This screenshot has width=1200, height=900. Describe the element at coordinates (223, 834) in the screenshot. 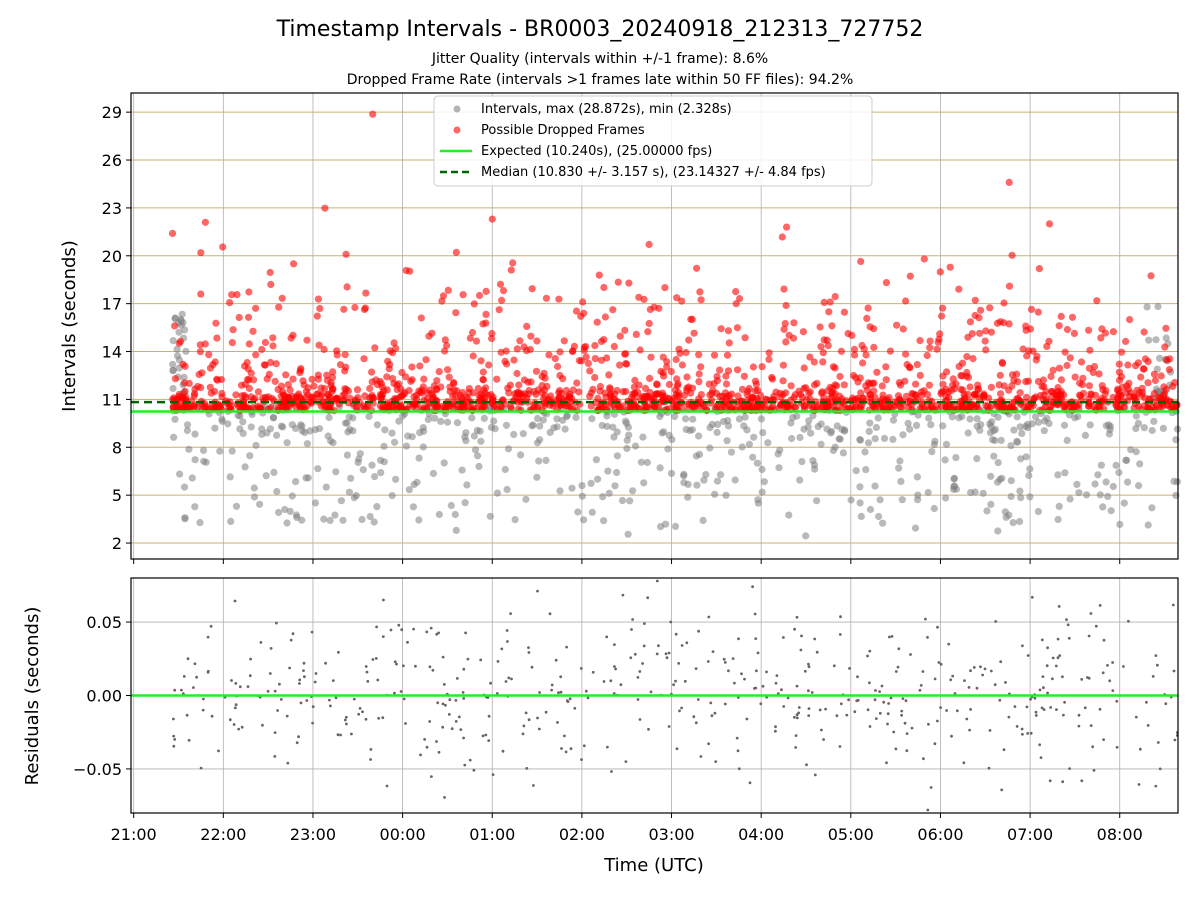

I see `x-tick-label-2200: 22:00` at that location.